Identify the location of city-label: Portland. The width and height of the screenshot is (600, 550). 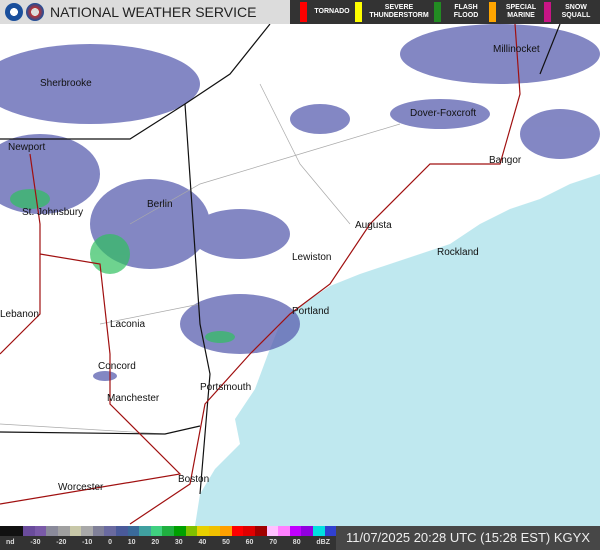
(310, 311).